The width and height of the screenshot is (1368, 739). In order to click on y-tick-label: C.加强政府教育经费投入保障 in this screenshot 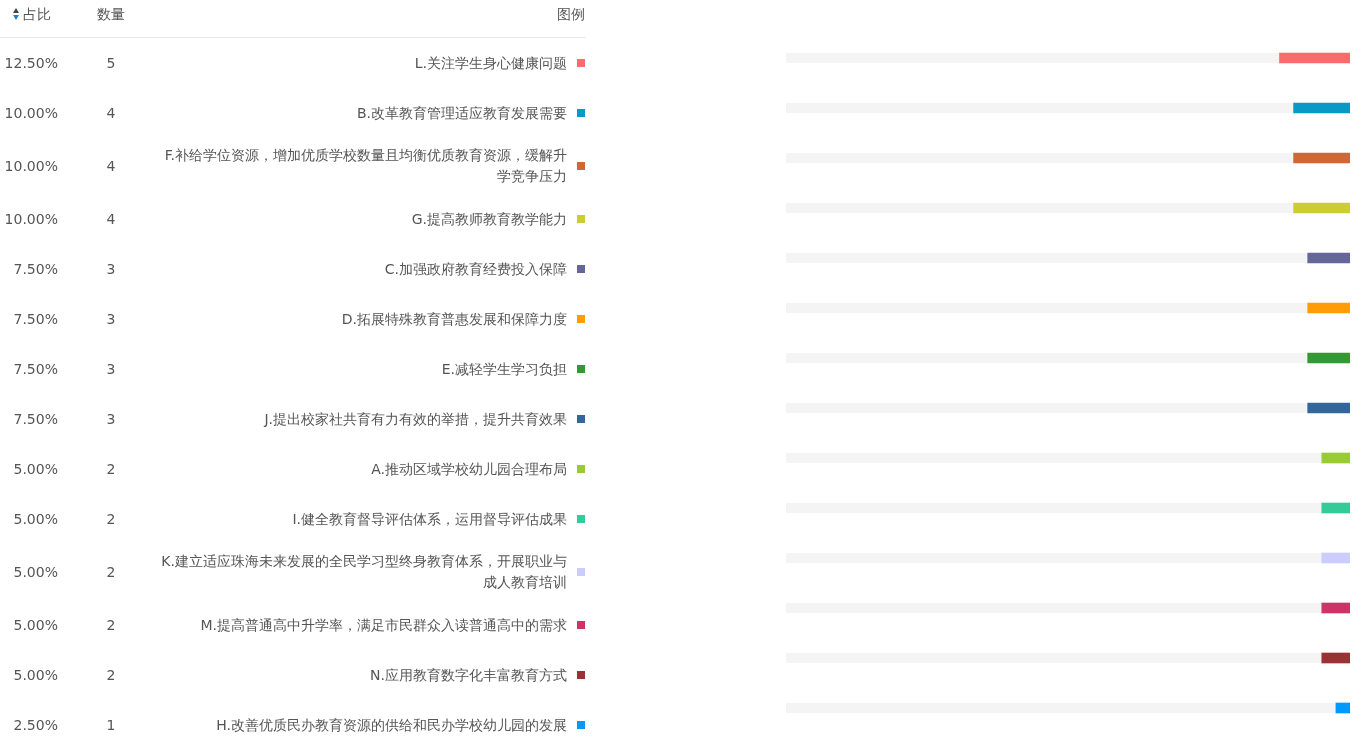, I will do `click(475, 269)`.